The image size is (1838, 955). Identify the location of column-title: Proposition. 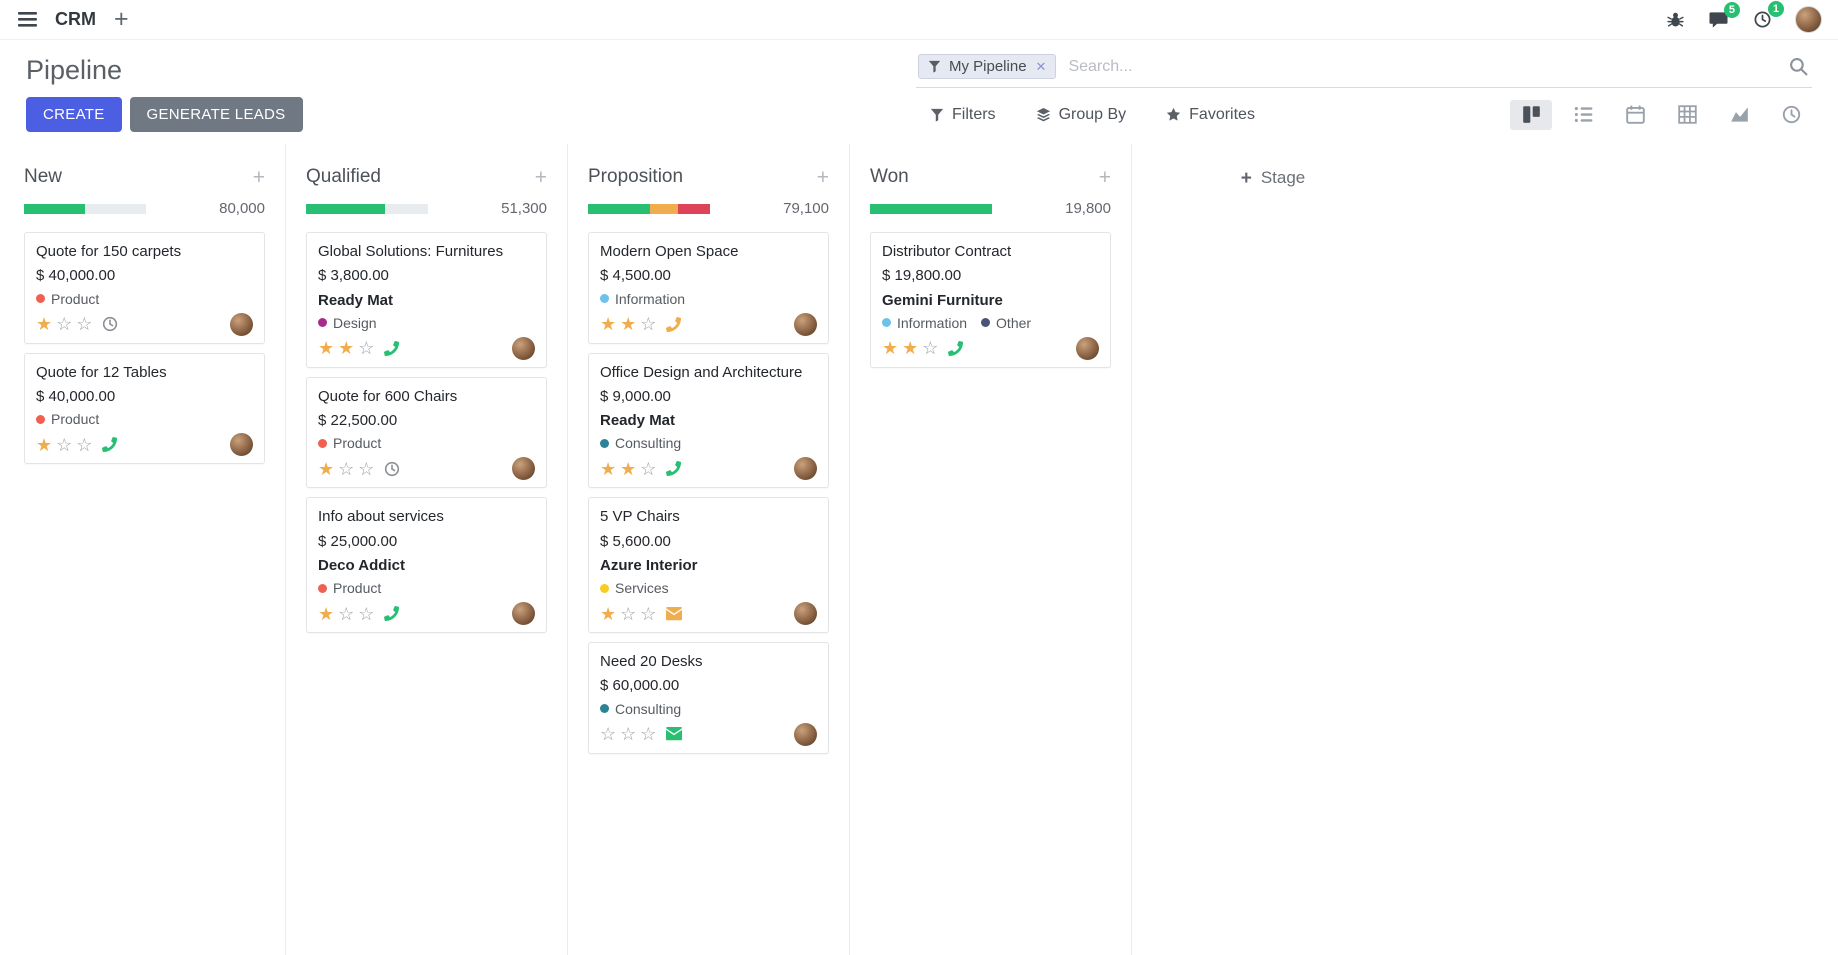
(636, 176).